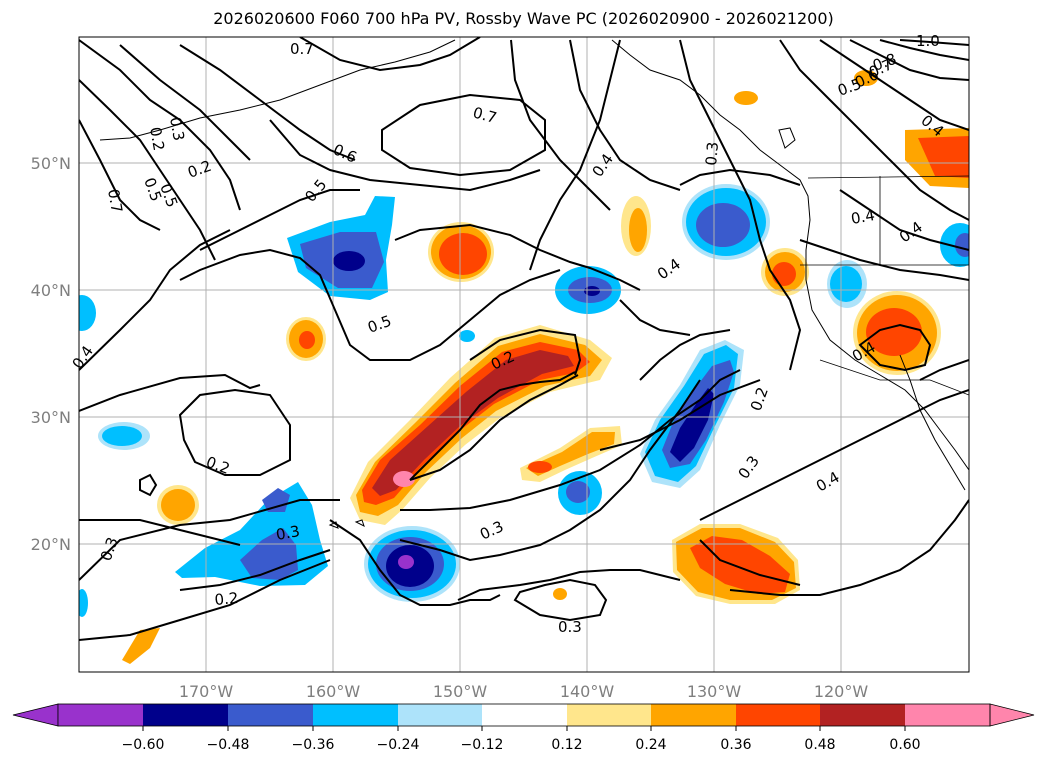  Describe the element at coordinates (35, 715) in the screenshot. I see `colorbar-extend-low` at that location.